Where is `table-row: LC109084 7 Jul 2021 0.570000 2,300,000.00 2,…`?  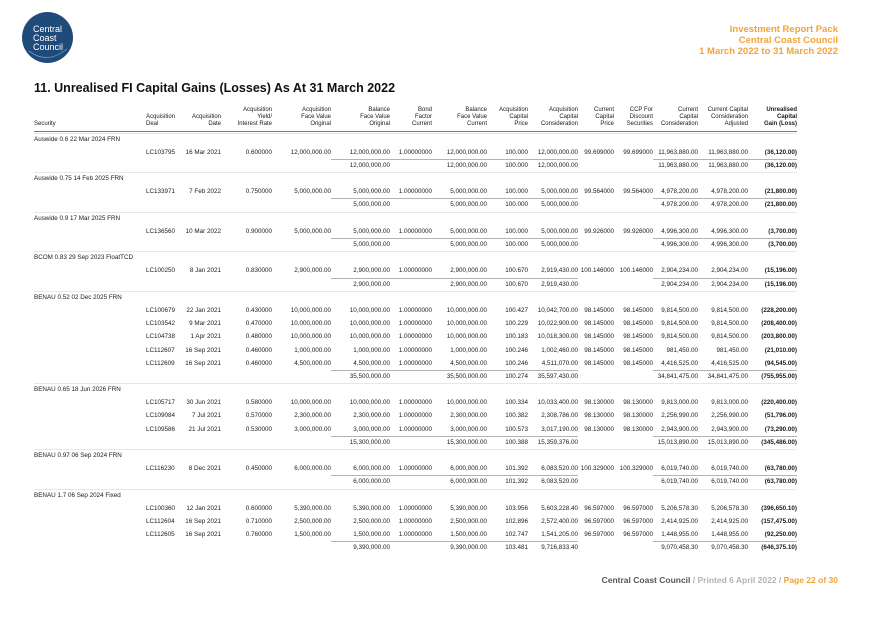 table-row: LC109084 7 Jul 2021 0.570000 2,300,000.00 2,… is located at coordinates (415, 415).